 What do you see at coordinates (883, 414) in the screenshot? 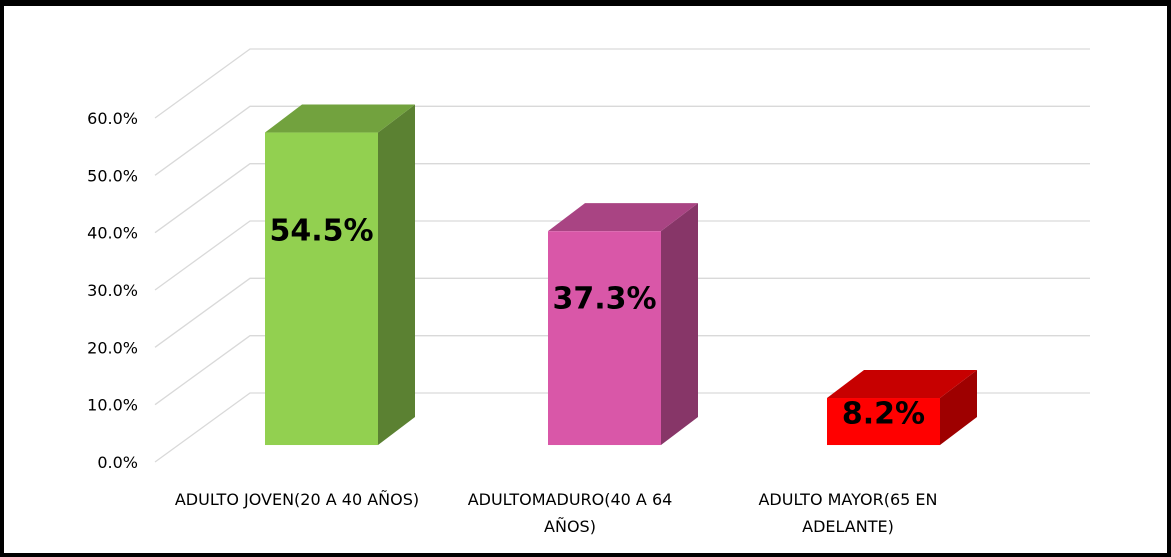
I see `data-label: 8.2%` at bounding box center [883, 414].